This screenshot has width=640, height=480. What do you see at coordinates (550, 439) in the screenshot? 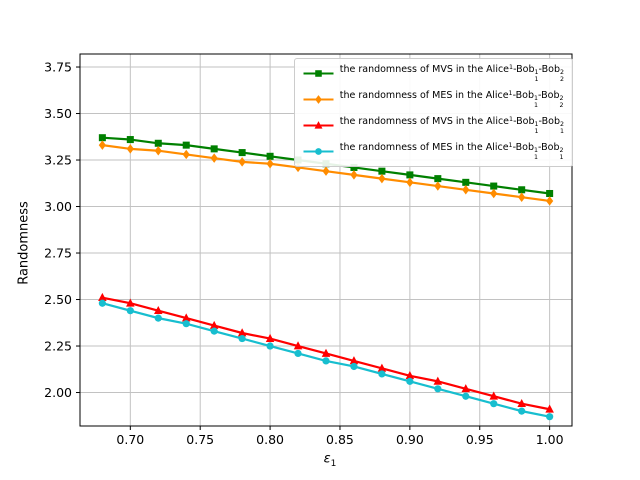
I see `x-tick-label: 1.00` at bounding box center [550, 439].